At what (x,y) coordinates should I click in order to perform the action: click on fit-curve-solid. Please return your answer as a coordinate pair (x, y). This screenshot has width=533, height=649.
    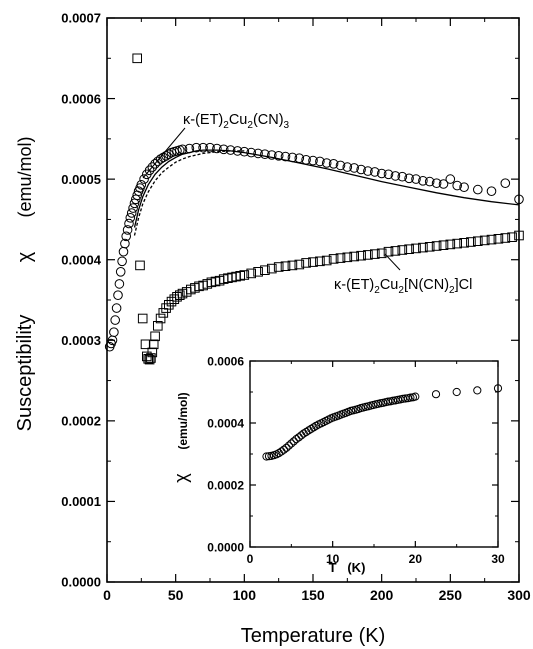
    Looking at the image, I should click on (326, 188).